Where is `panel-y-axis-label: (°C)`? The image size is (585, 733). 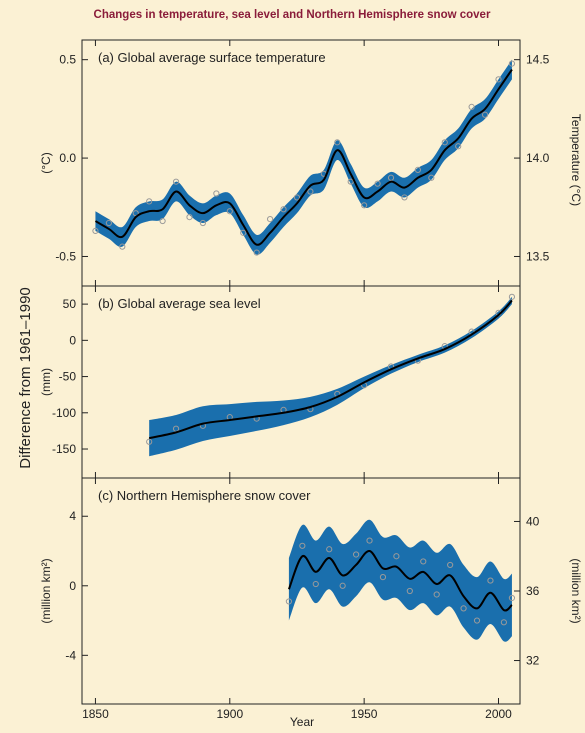 panel-y-axis-label: (°C) is located at coordinates (46, 162).